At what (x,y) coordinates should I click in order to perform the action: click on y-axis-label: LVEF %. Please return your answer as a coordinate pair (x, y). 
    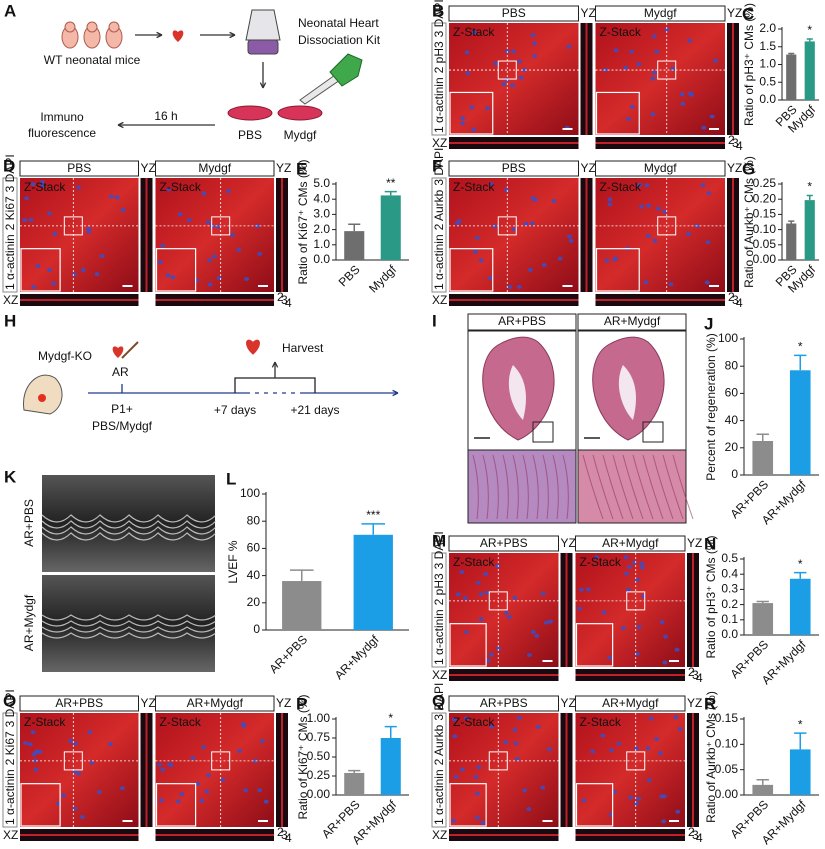
    Looking at the image, I should click on (233, 561).